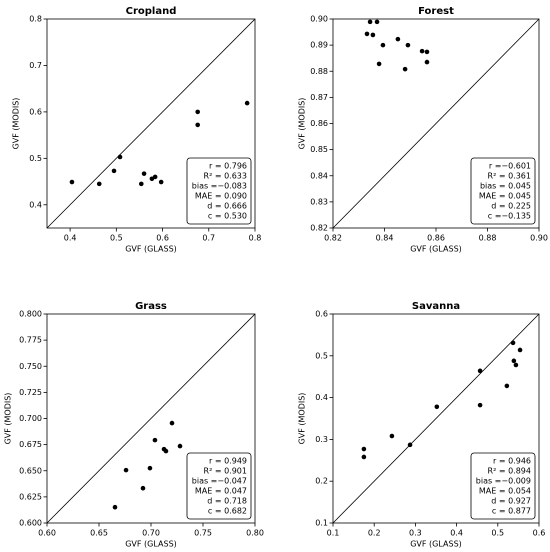  I want to click on y-tick-label: 0.650, so click(30, 470).